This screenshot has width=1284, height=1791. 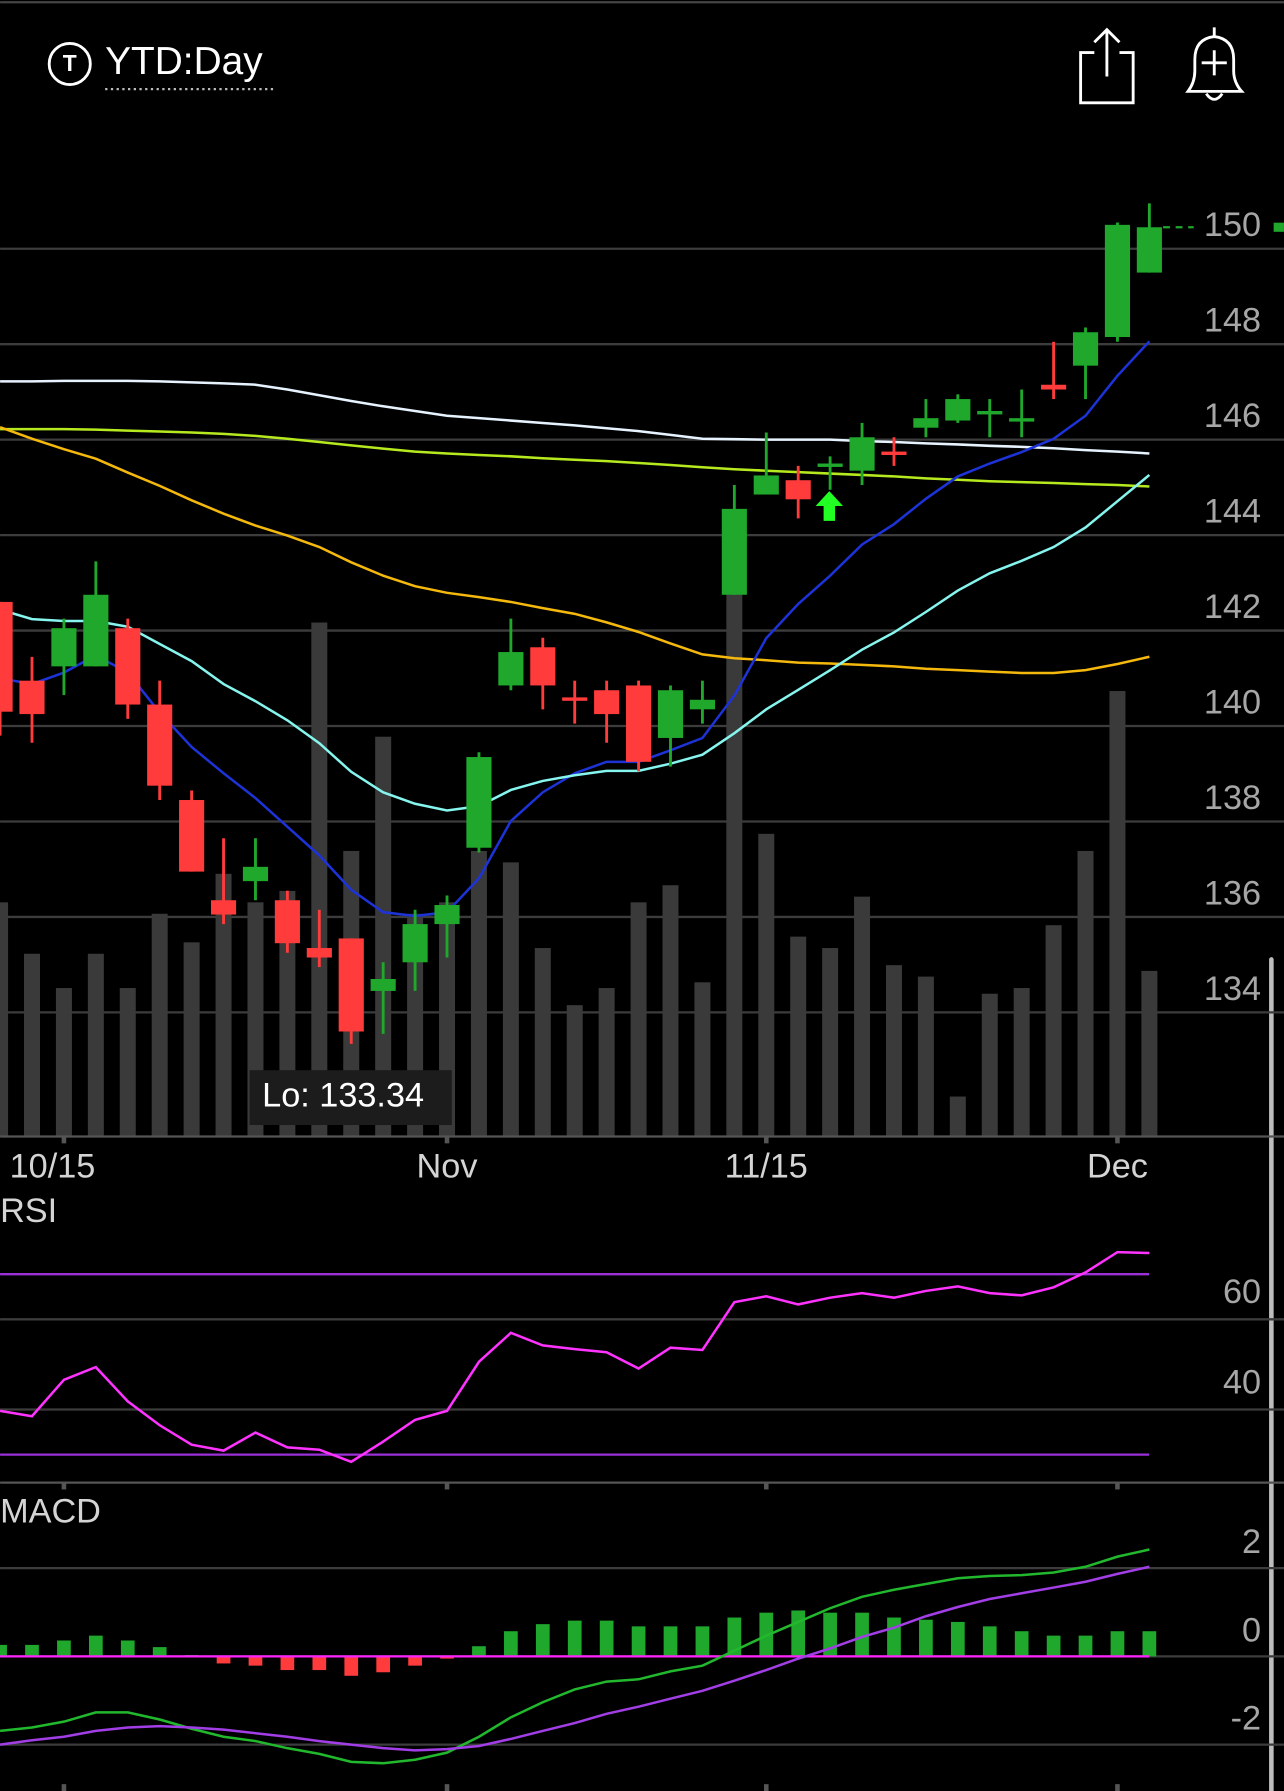 I want to click on y-tick-label: 2, so click(x=1251, y=1542).